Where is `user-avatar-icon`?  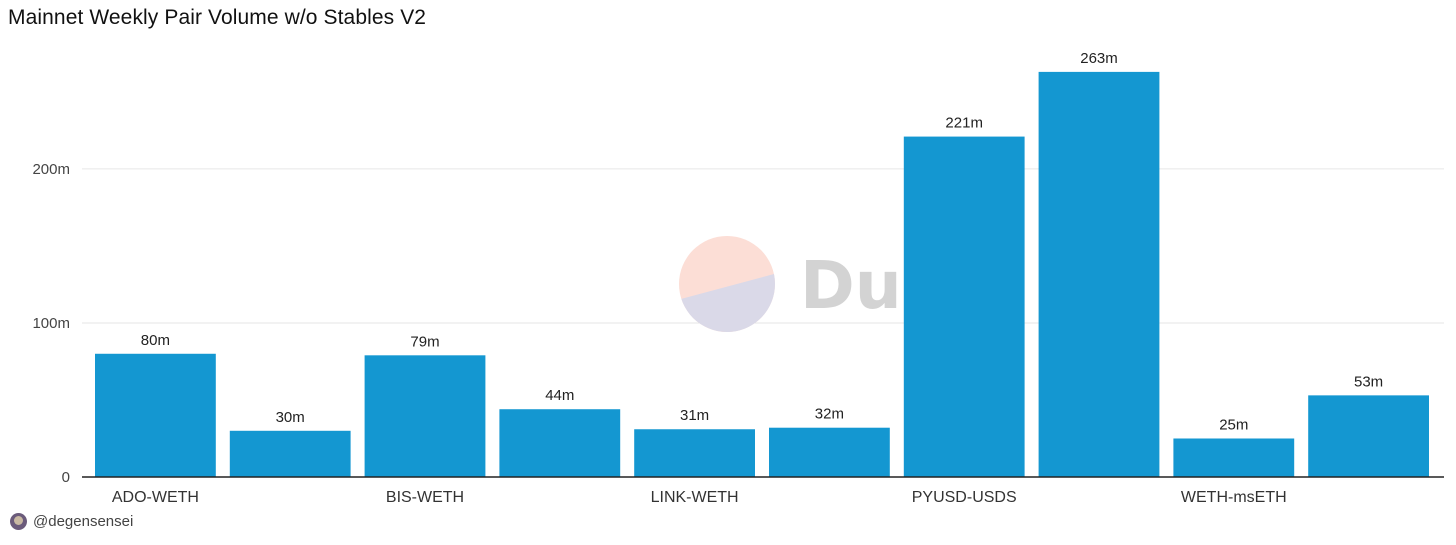
user-avatar-icon is located at coordinates (18, 521).